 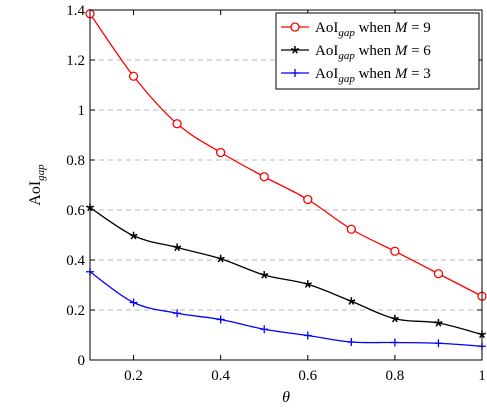 I want to click on y-tick-label: 0.4, so click(x=75, y=261).